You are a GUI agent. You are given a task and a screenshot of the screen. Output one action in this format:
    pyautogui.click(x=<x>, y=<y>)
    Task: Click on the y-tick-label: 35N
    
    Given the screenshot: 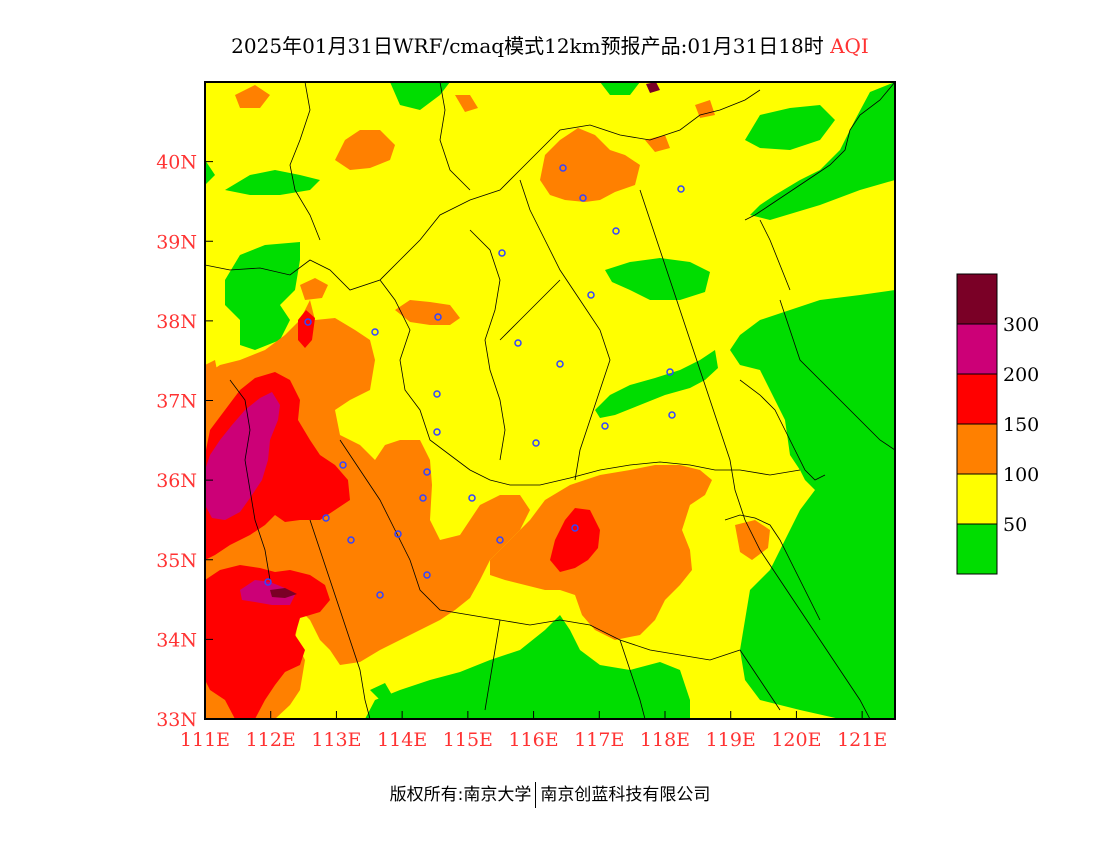 What is the action you would take?
    pyautogui.click(x=176, y=561)
    